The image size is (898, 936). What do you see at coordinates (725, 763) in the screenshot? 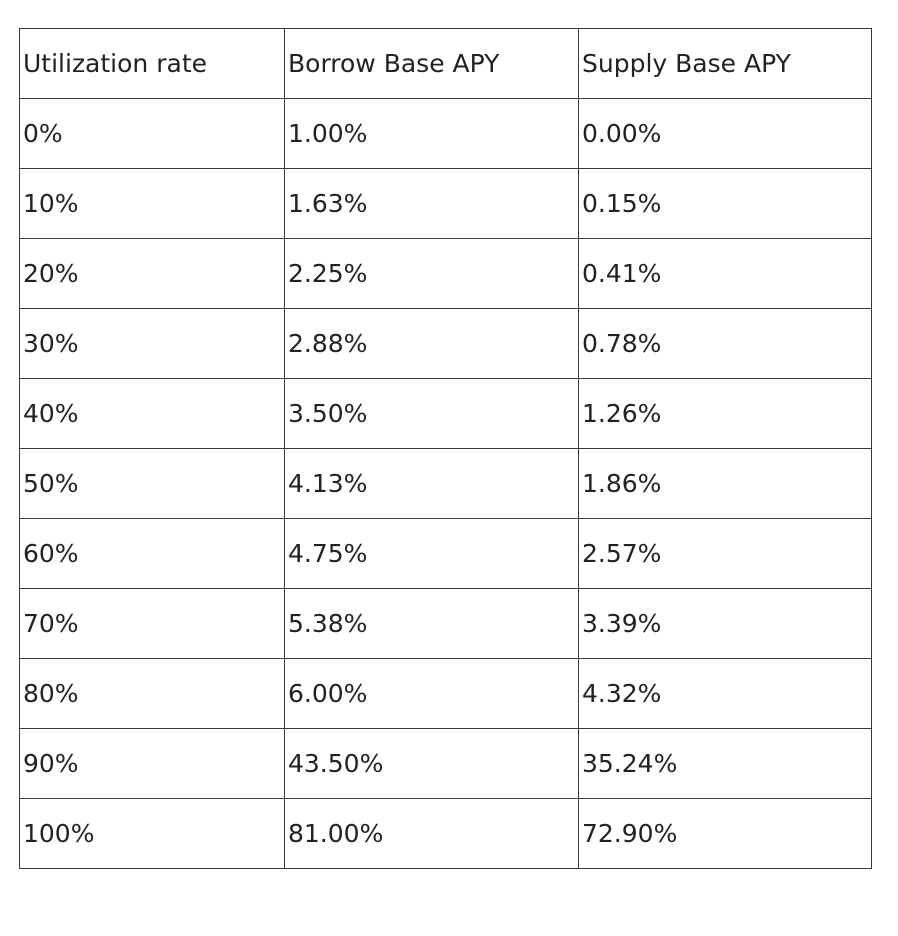
I see `supply-apy-cell: 35.24%` at bounding box center [725, 763].